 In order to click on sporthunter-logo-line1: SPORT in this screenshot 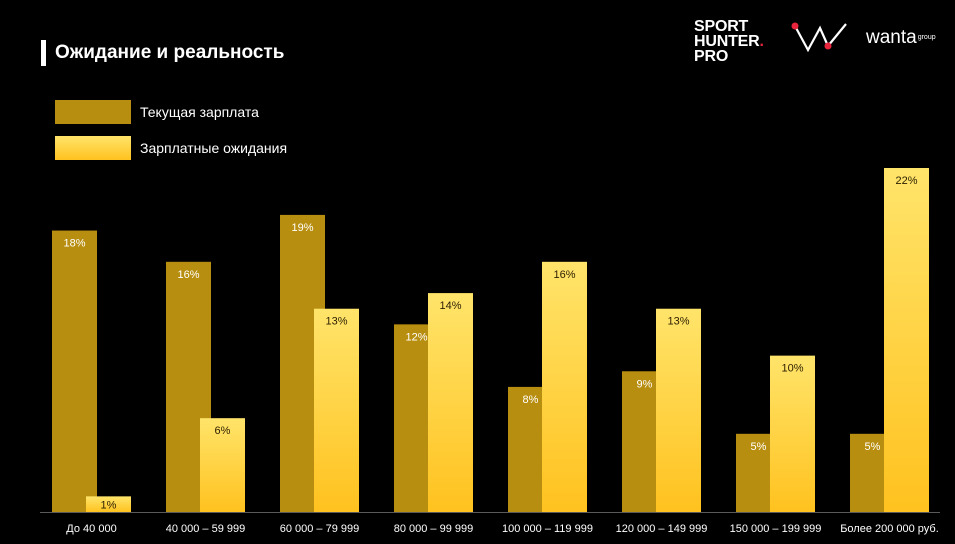, I will do `click(721, 26)`.